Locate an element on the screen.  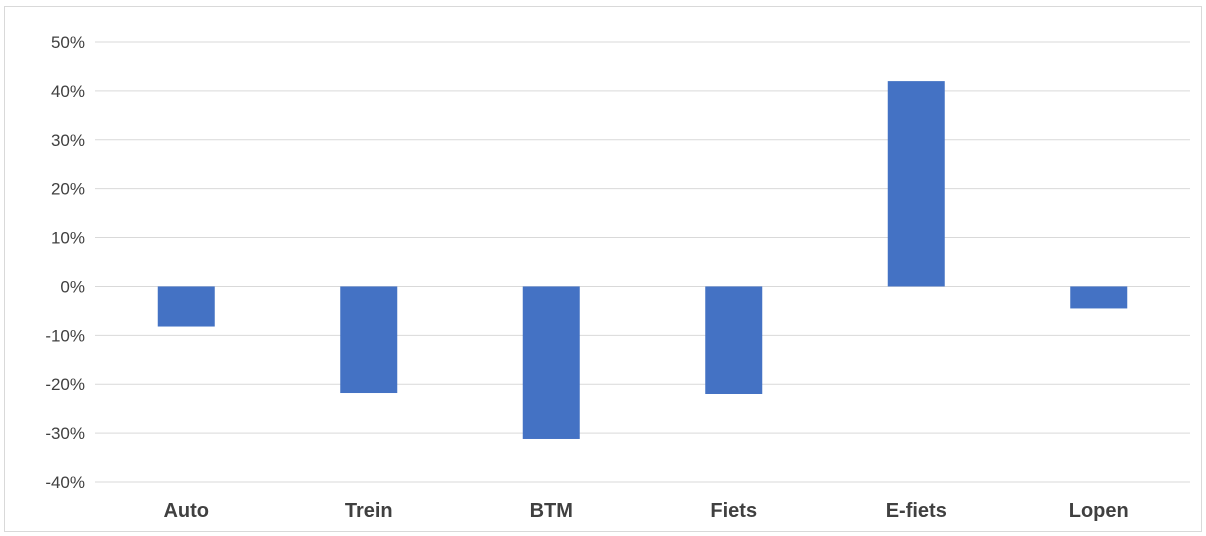
x-axis-category-labels: Auto Trein BTM Fiets E-fiets Lopen is located at coordinates (645, 511).